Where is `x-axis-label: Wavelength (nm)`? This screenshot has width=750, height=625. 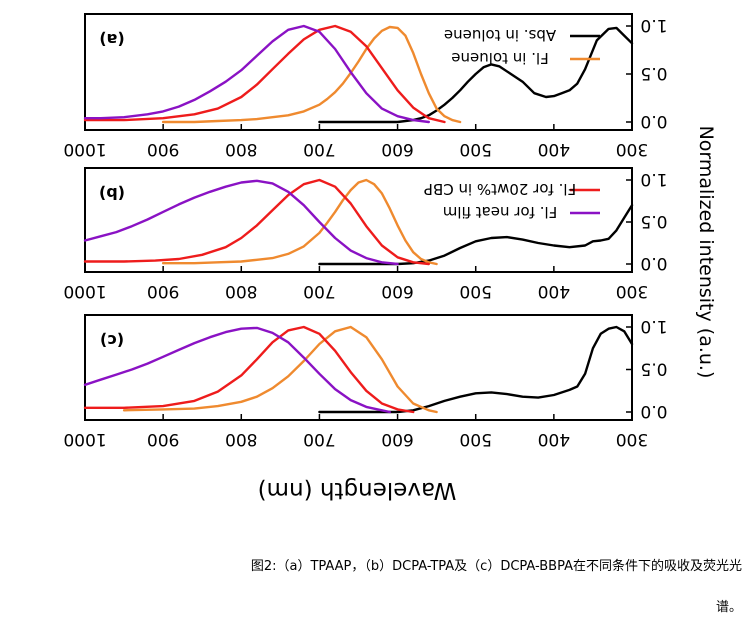
x-axis-label: Wavelength (nm) is located at coordinates (357, 490).